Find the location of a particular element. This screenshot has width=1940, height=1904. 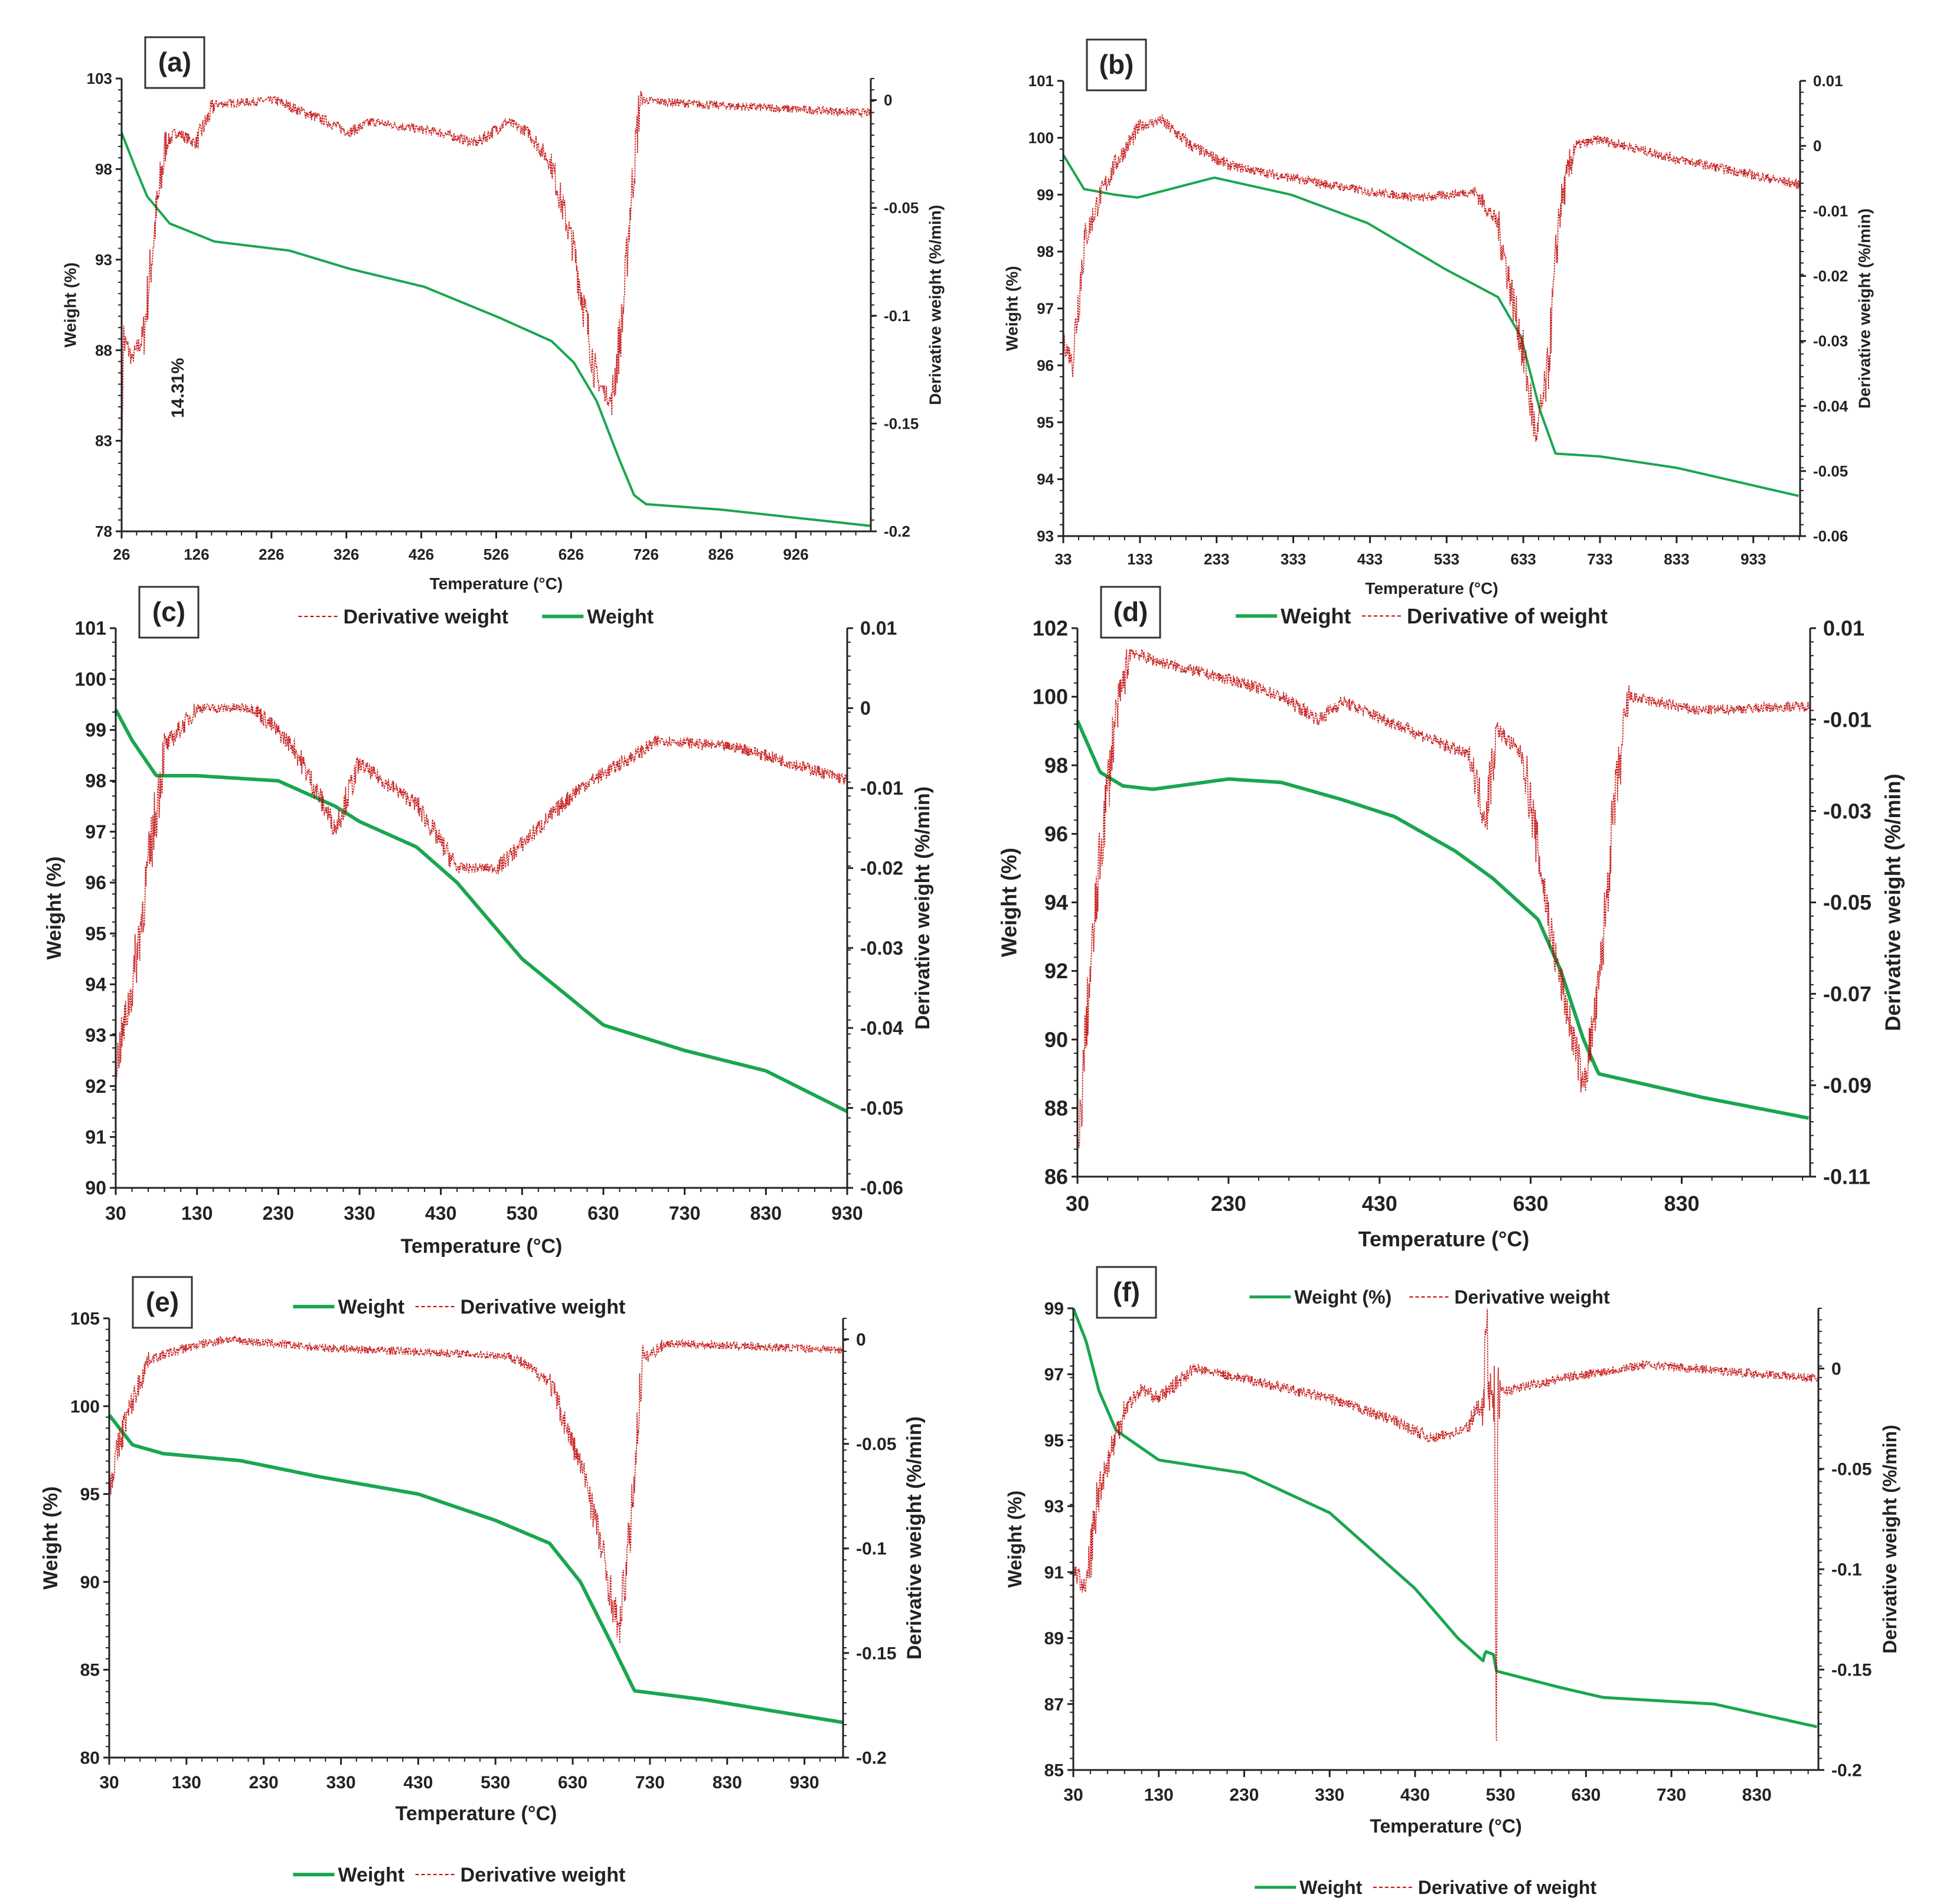

x-tick-label: 726 is located at coordinates (646, 554).